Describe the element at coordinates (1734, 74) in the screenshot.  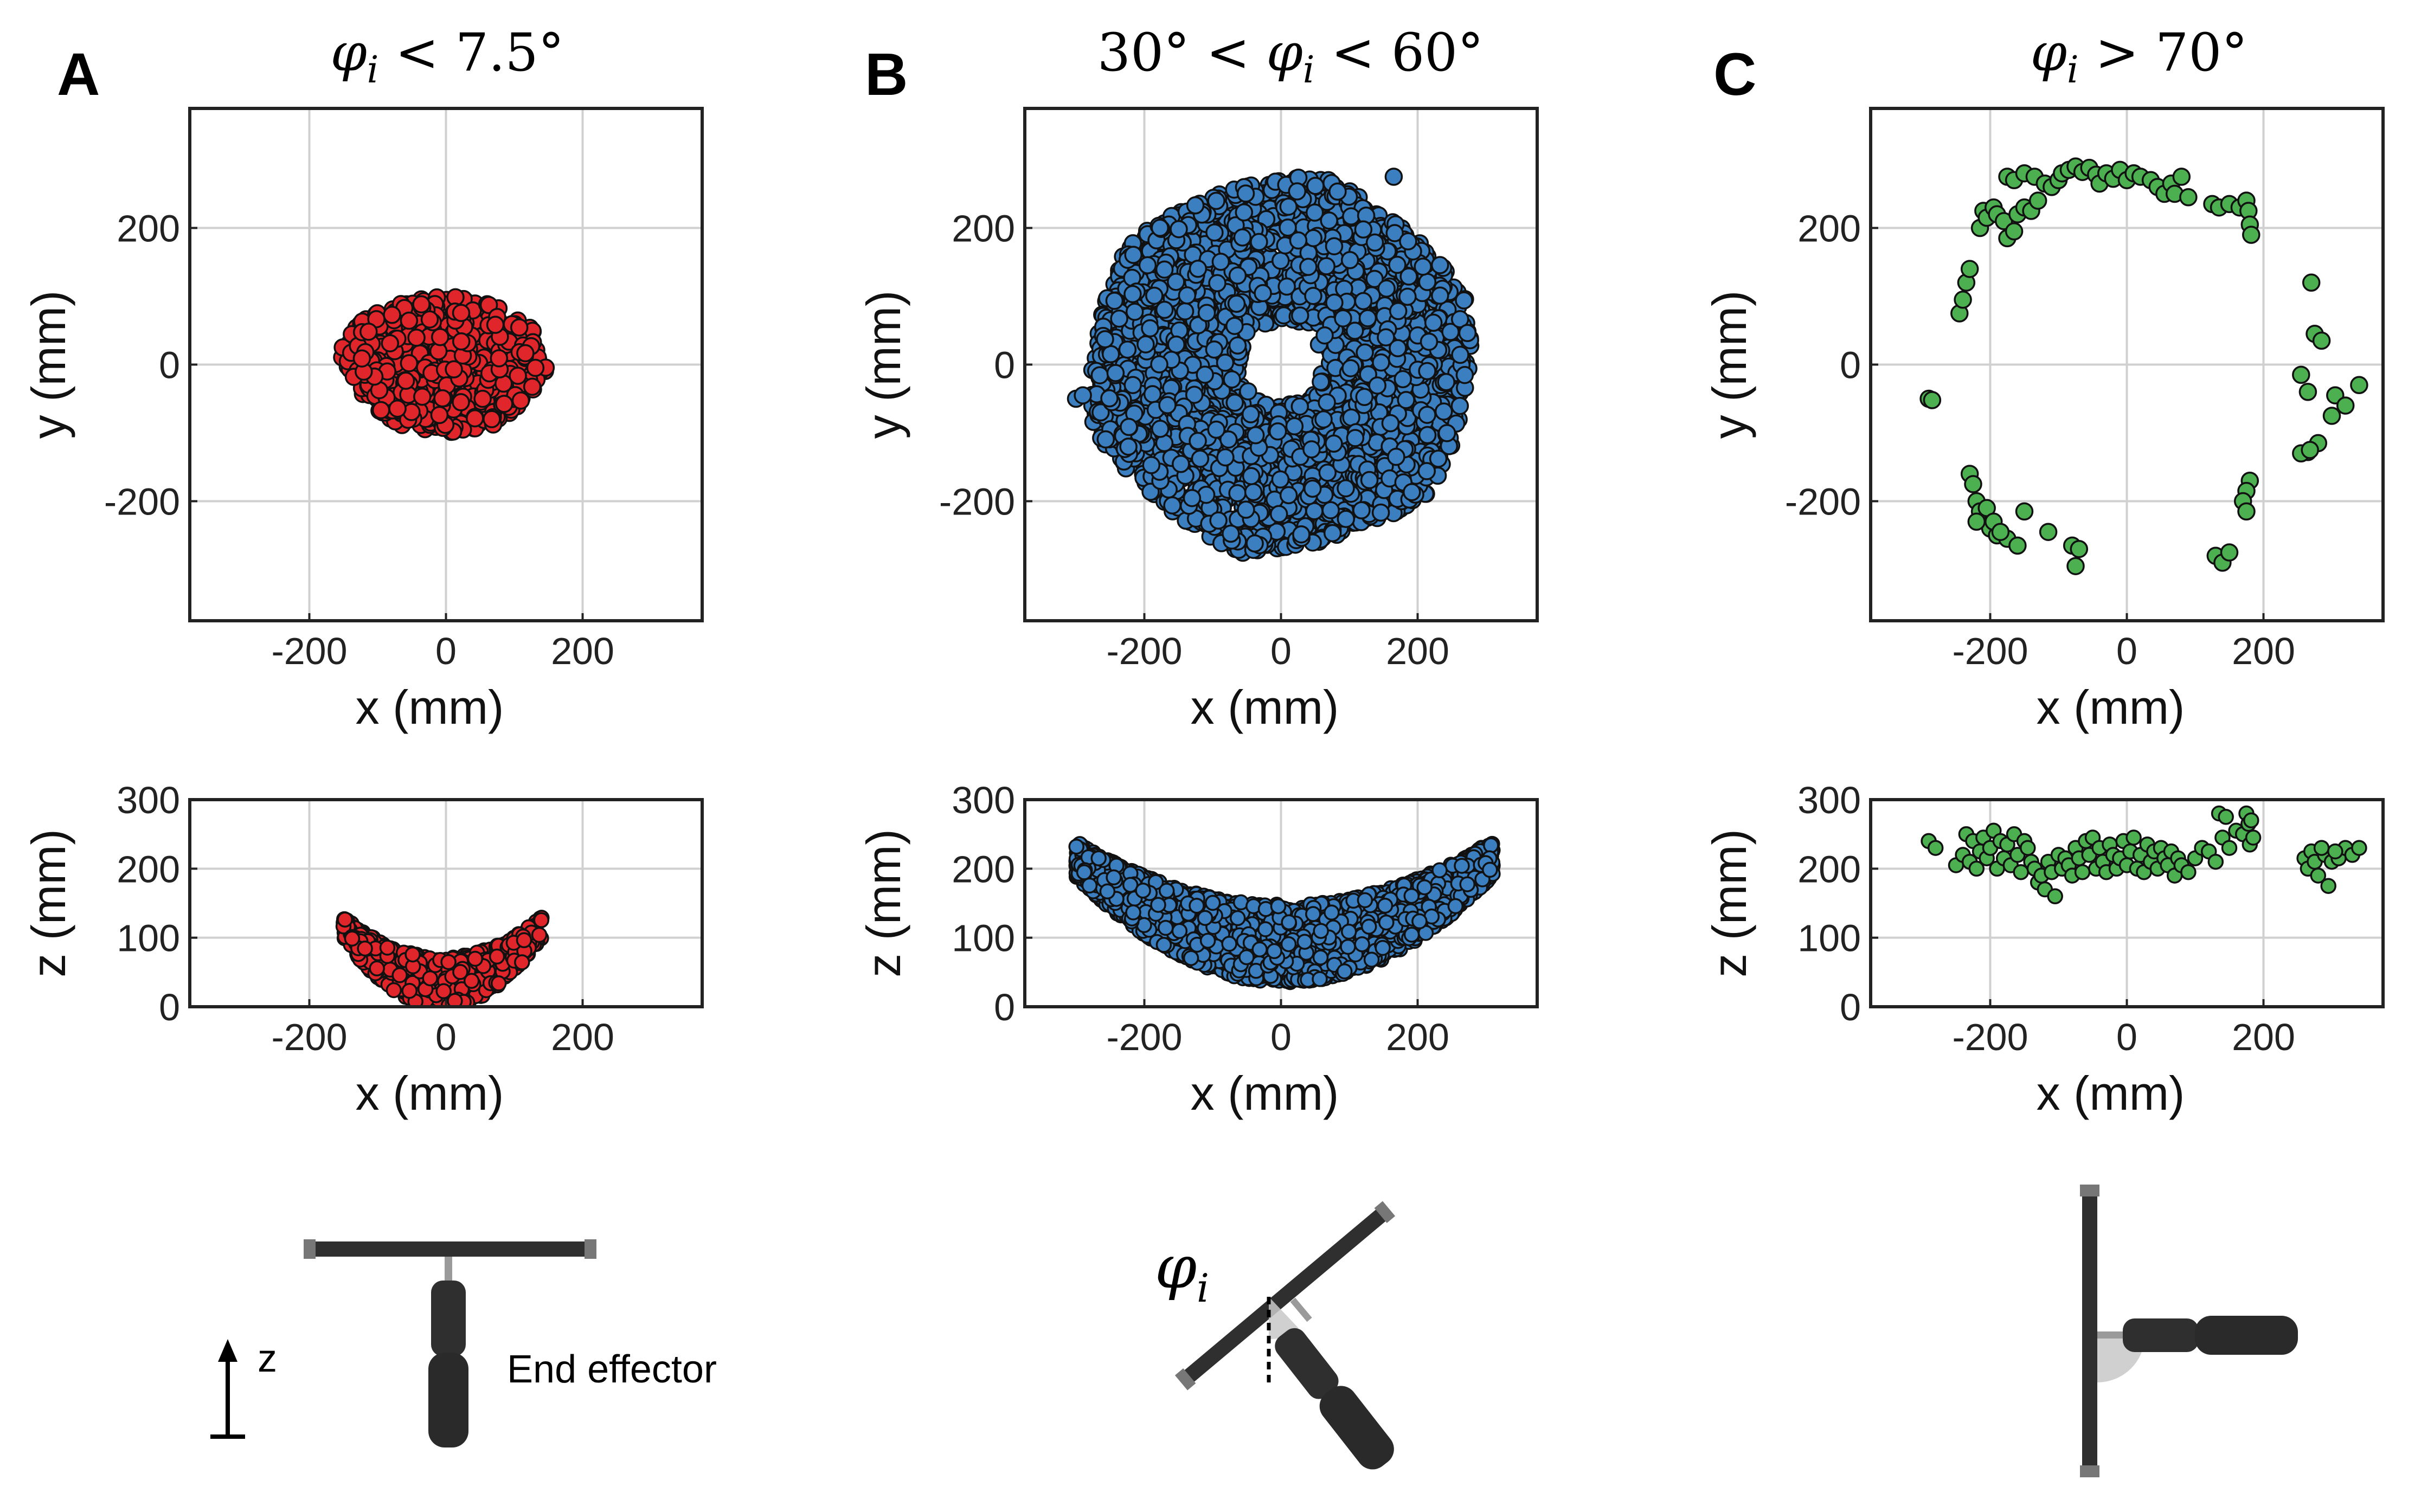
I see `panel-letter-c: C` at that location.